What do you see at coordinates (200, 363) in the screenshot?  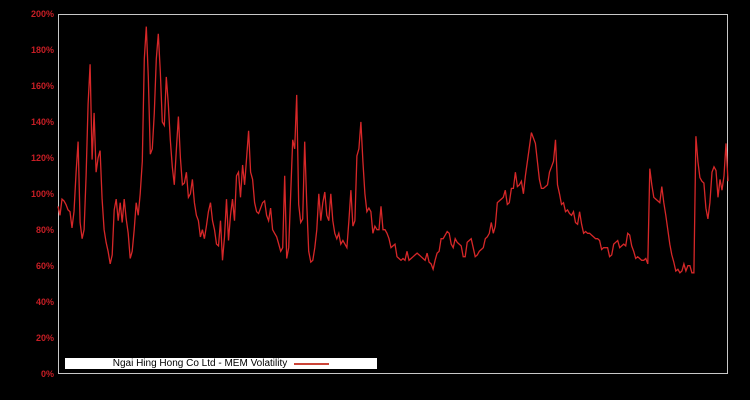 I see `legend-label: Ngai Hing Hong Co Ltd - MEM Volatility` at bounding box center [200, 363].